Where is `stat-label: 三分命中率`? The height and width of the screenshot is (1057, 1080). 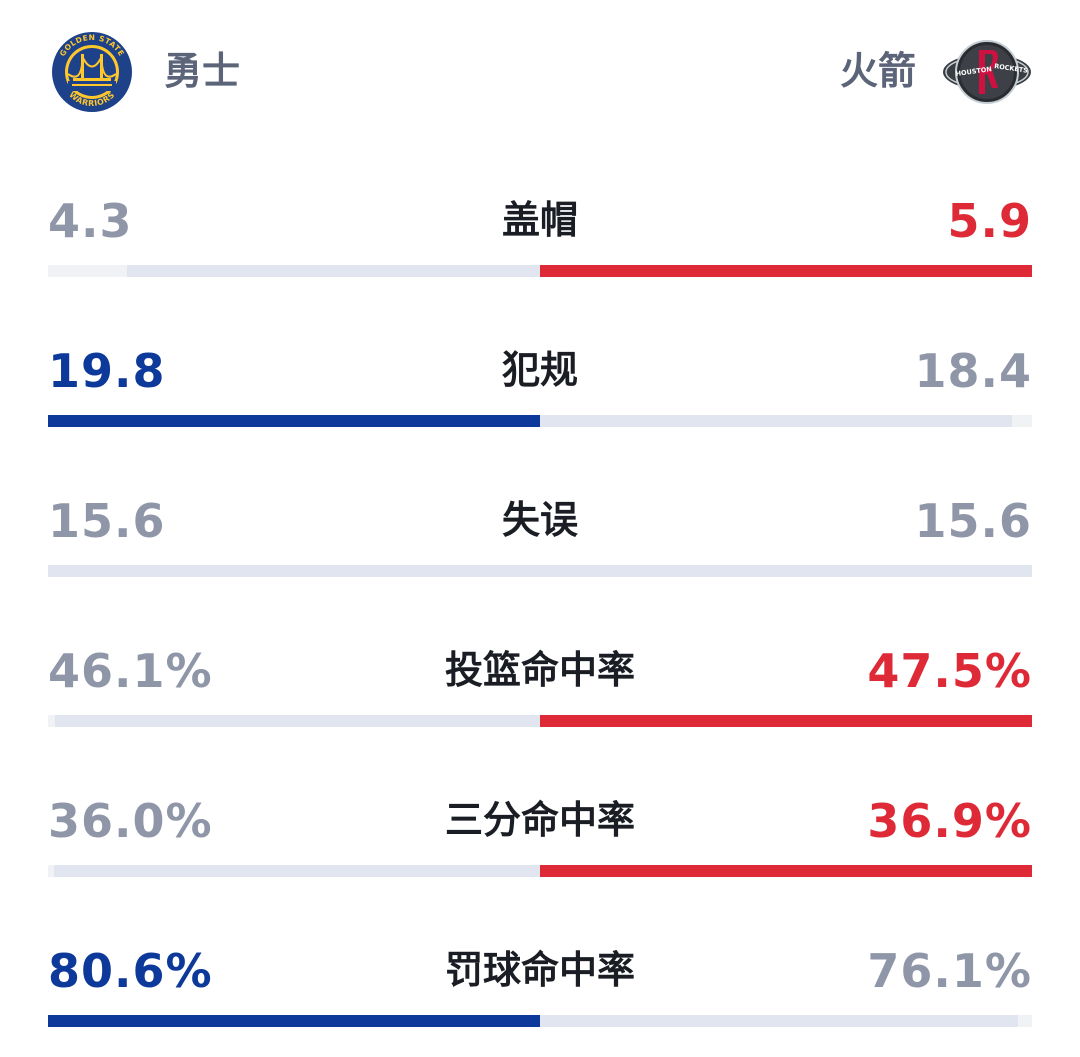
stat-label: 三分命中率 is located at coordinates (539, 820).